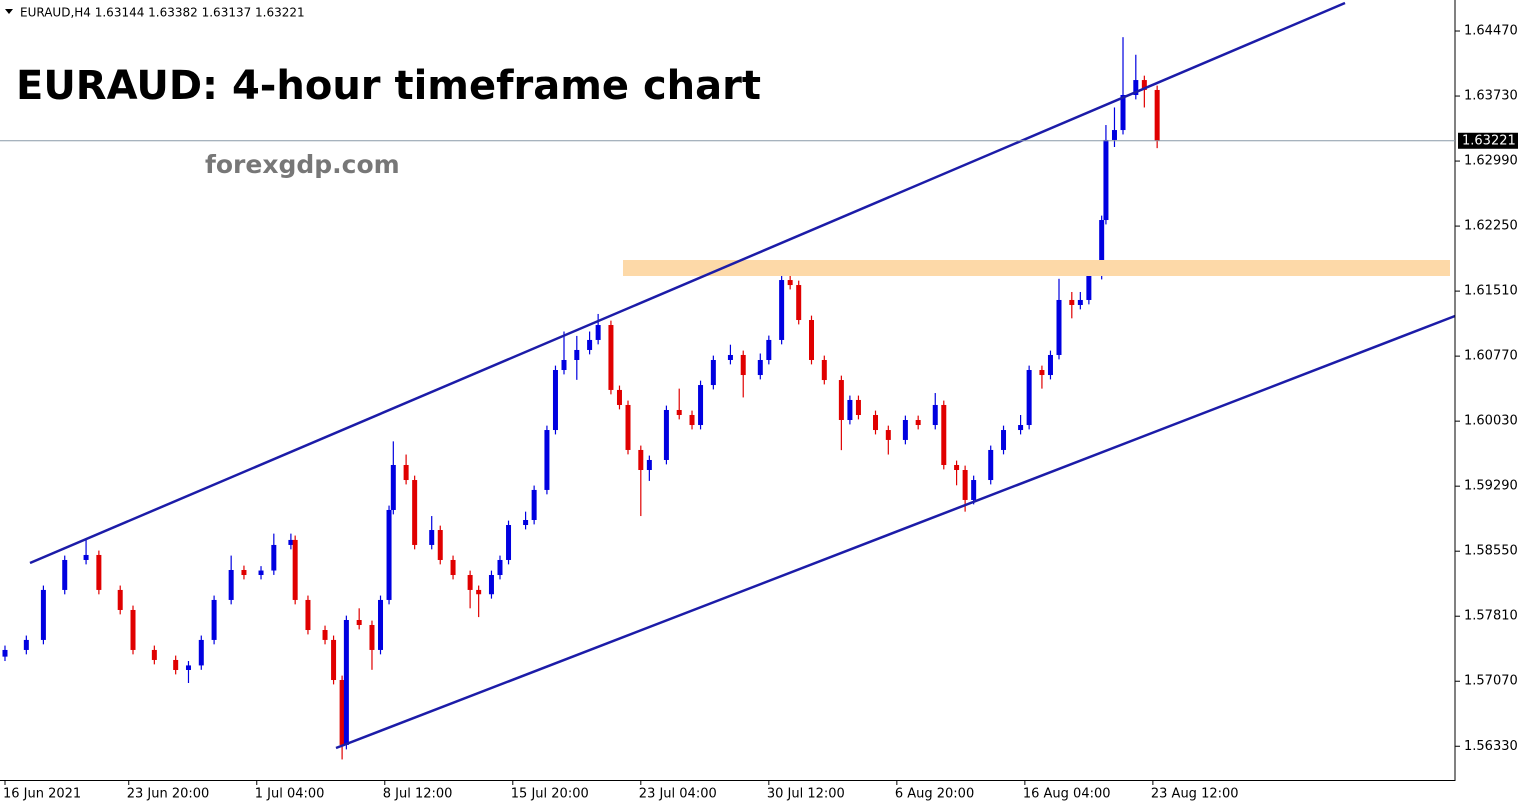 This screenshot has width=1529, height=807. Describe the element at coordinates (290, 794) in the screenshot. I see `x-tick-label: 1 Jul 04:00` at that location.